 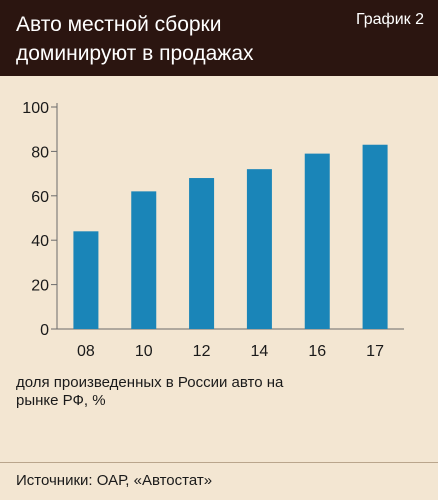 I want to click on x-tick-label: 17, so click(x=375, y=351).